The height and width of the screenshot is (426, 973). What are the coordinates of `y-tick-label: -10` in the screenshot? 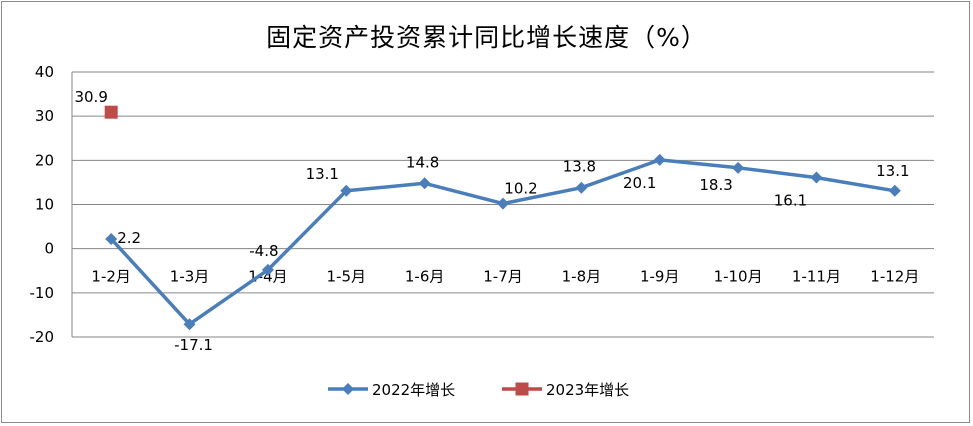 It's located at (42, 293).